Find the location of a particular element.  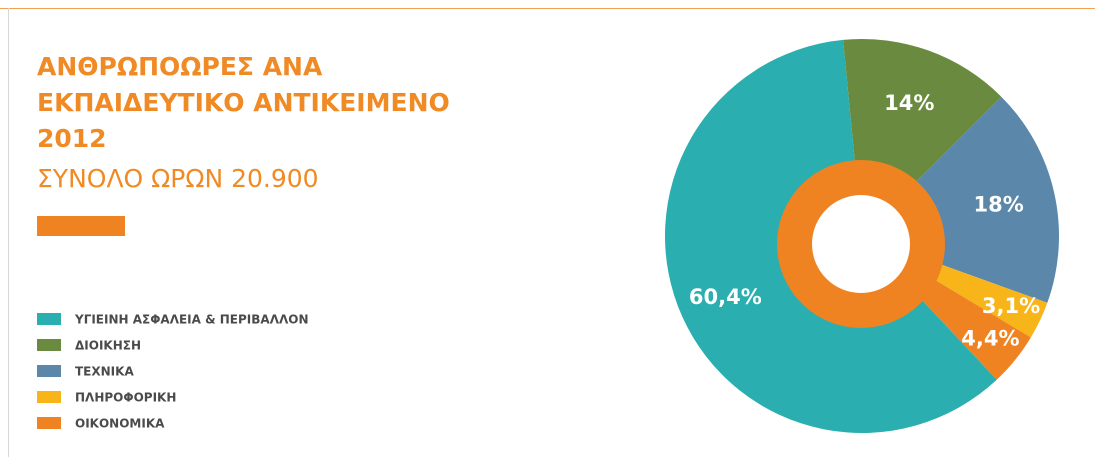

legend-label: ΥΓΙΕΙΝΗ ΑΣΦΑΛΕΙΑ & ΠΕΡΙΒΑΛΛΟΝ is located at coordinates (191, 320).